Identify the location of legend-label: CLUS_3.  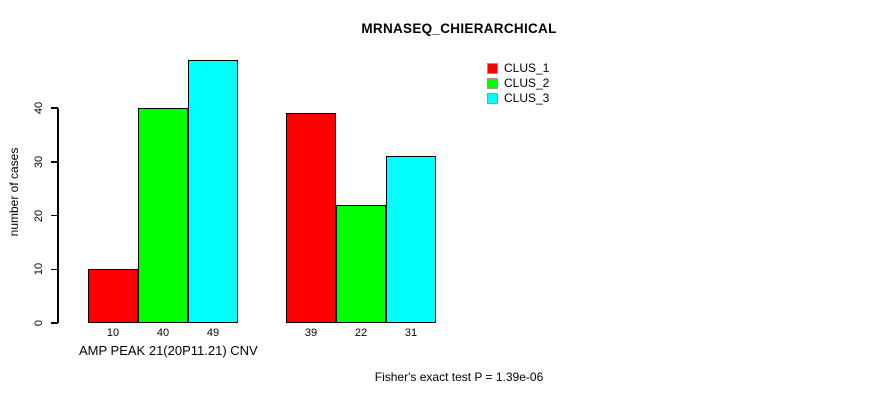
(527, 98).